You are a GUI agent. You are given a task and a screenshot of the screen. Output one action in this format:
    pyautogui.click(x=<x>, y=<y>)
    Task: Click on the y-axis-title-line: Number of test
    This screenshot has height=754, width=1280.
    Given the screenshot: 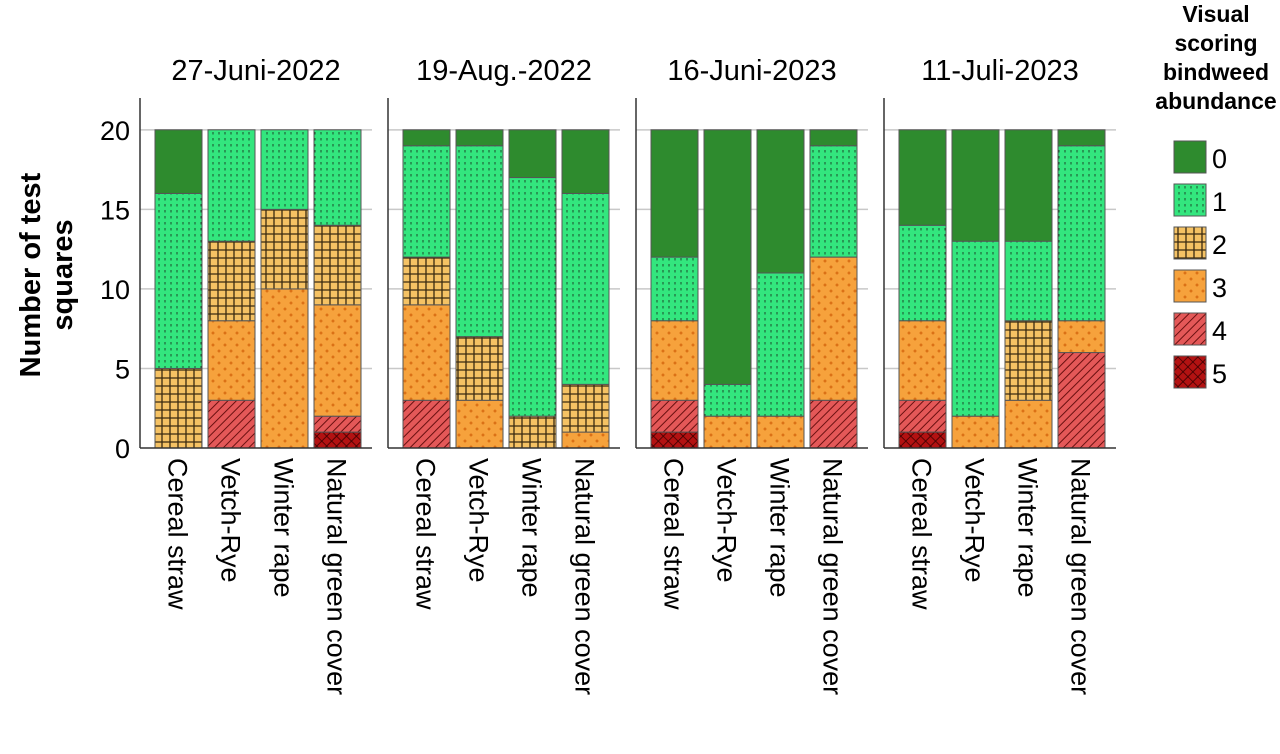 What is the action you would take?
    pyautogui.click(x=31, y=274)
    